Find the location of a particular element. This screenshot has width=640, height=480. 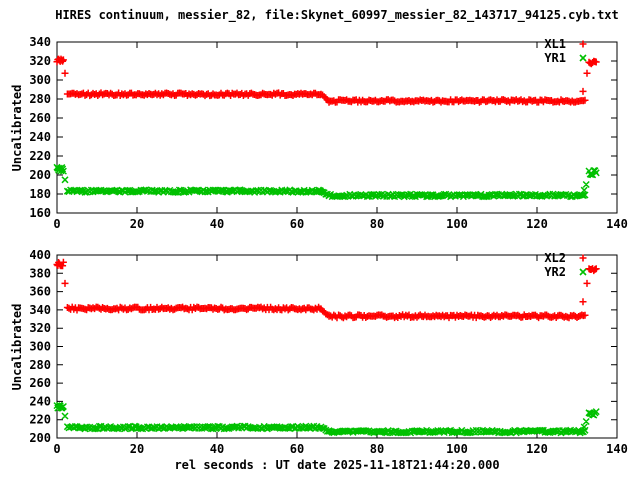

legend-label-xl2: XL2 is located at coordinates (555, 258).